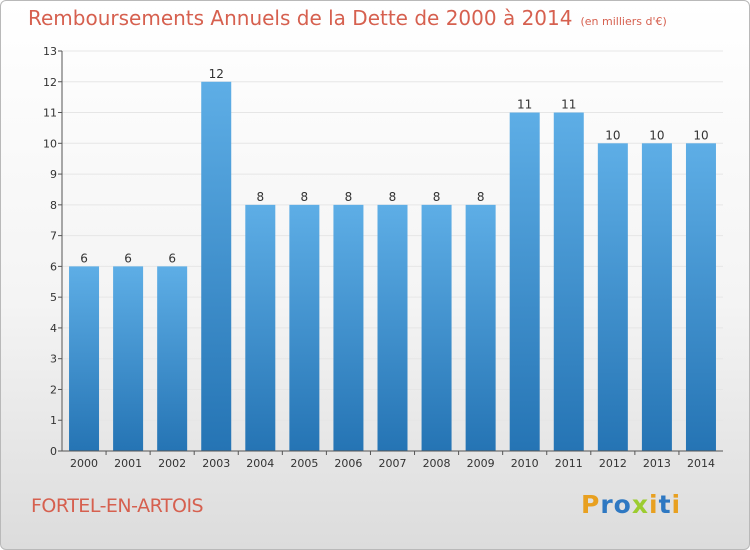  What do you see at coordinates (260, 327) in the screenshot?
I see `bar-2004` at bounding box center [260, 327].